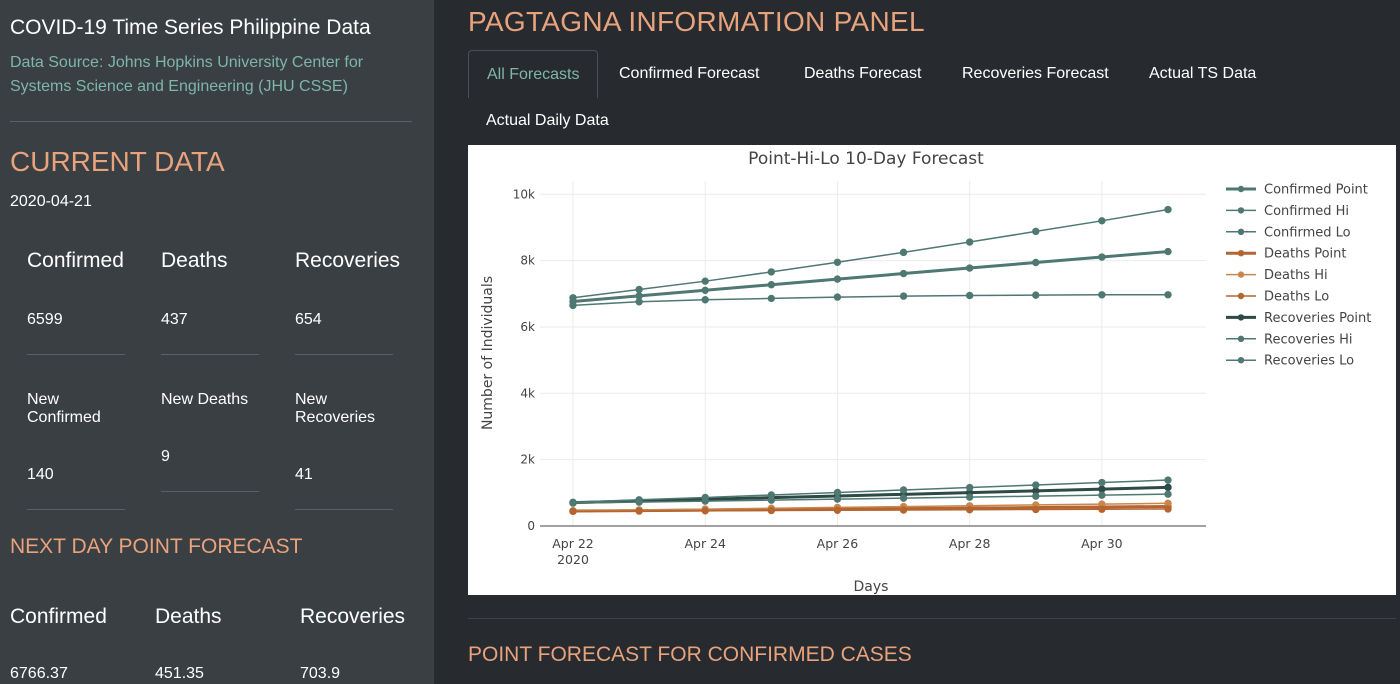  Describe the element at coordinates (547, 120) in the screenshot. I see `tab-actual-daily-data: Actual Daily Data` at that location.